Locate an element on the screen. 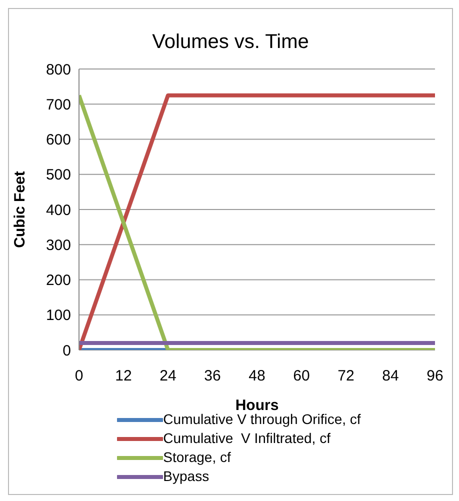 This screenshot has height=501, width=459. x-tick-label: 48 is located at coordinates (257, 376).